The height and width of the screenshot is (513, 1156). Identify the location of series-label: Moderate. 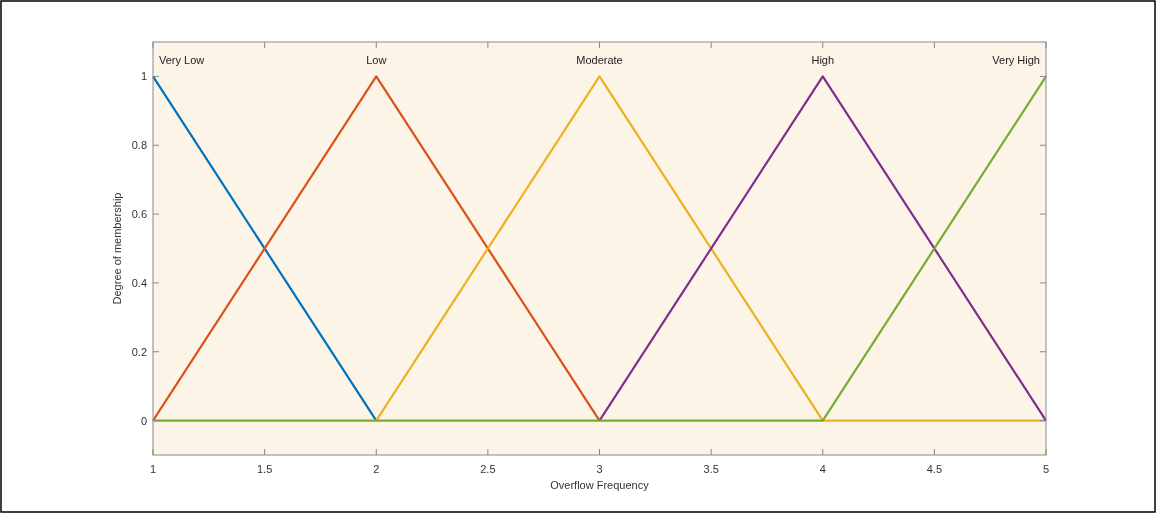
(599, 60).